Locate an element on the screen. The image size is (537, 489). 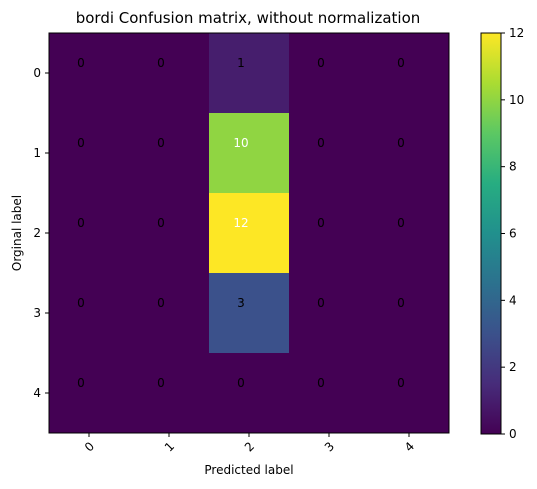
colorbar-gradient is located at coordinates (491, 233).